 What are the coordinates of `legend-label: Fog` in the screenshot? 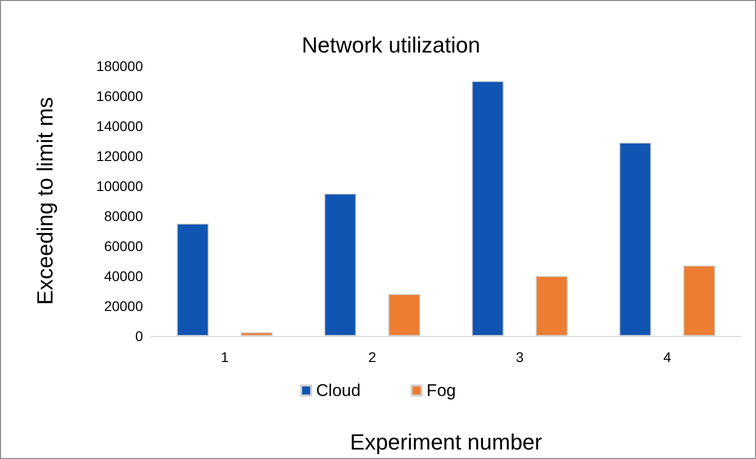 It's located at (441, 390).